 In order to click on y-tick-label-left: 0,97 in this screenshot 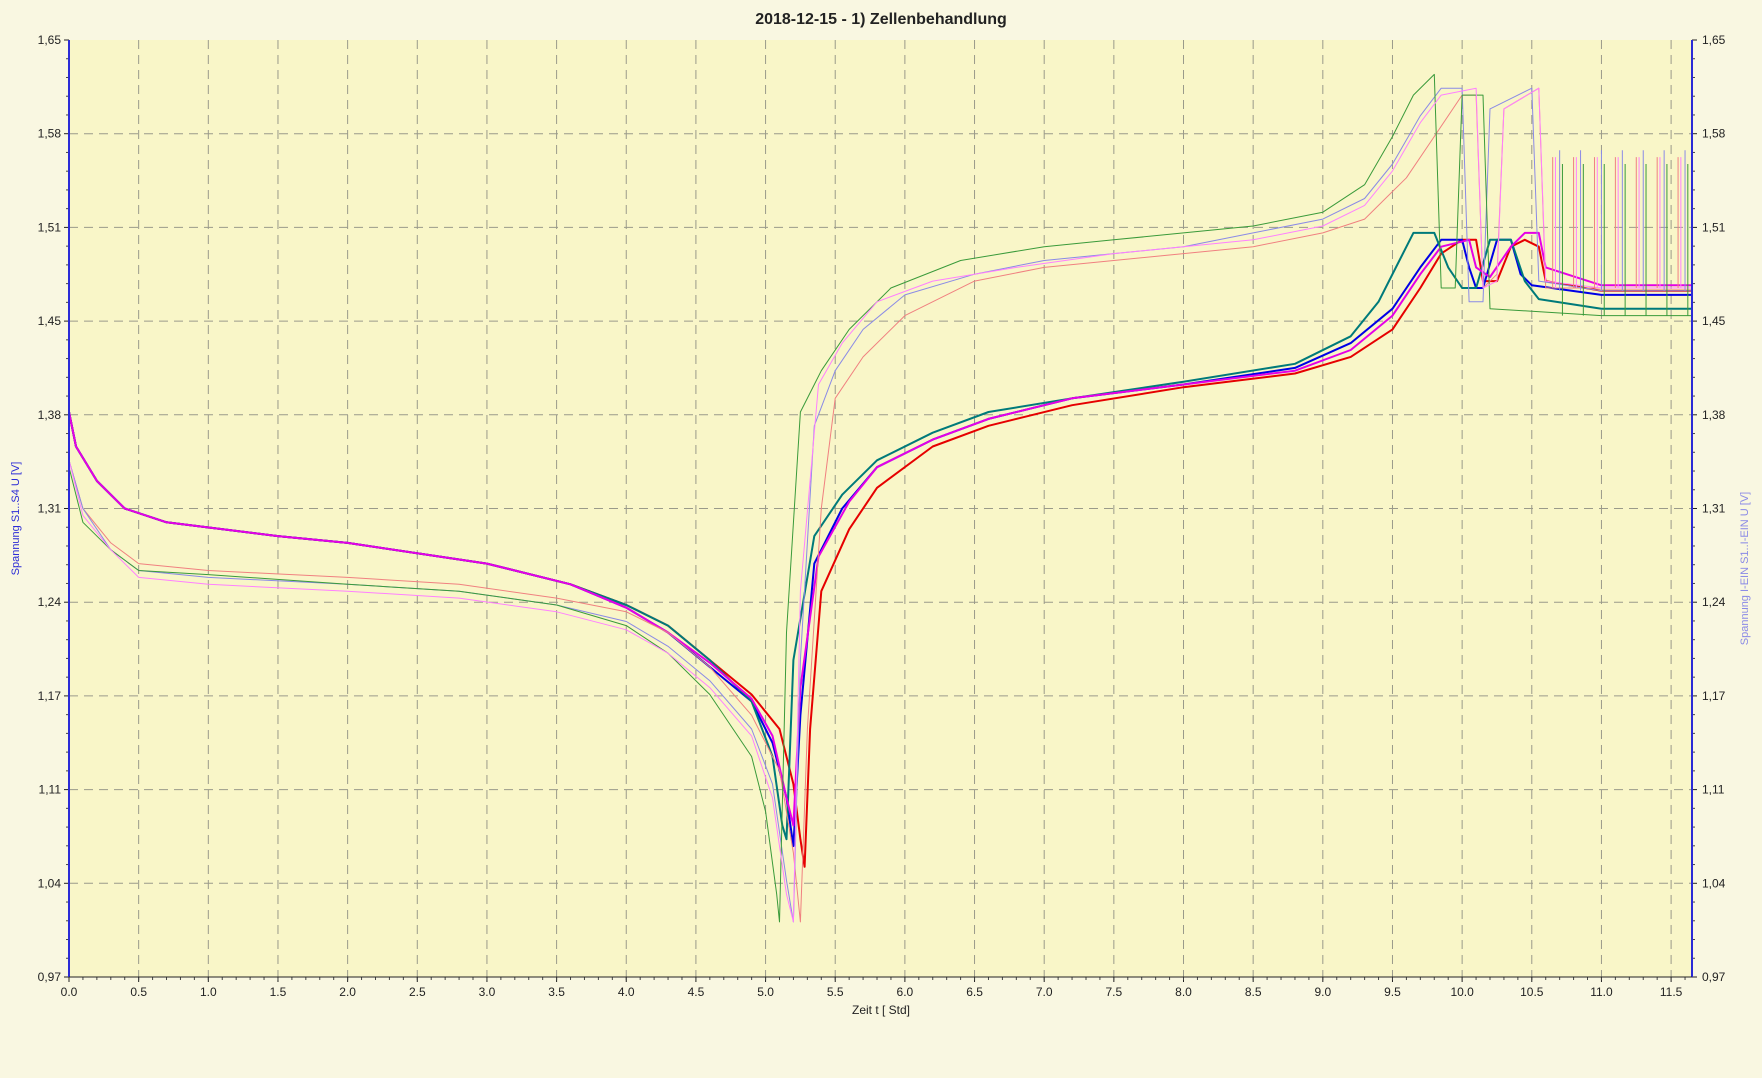, I will do `click(50, 977)`.